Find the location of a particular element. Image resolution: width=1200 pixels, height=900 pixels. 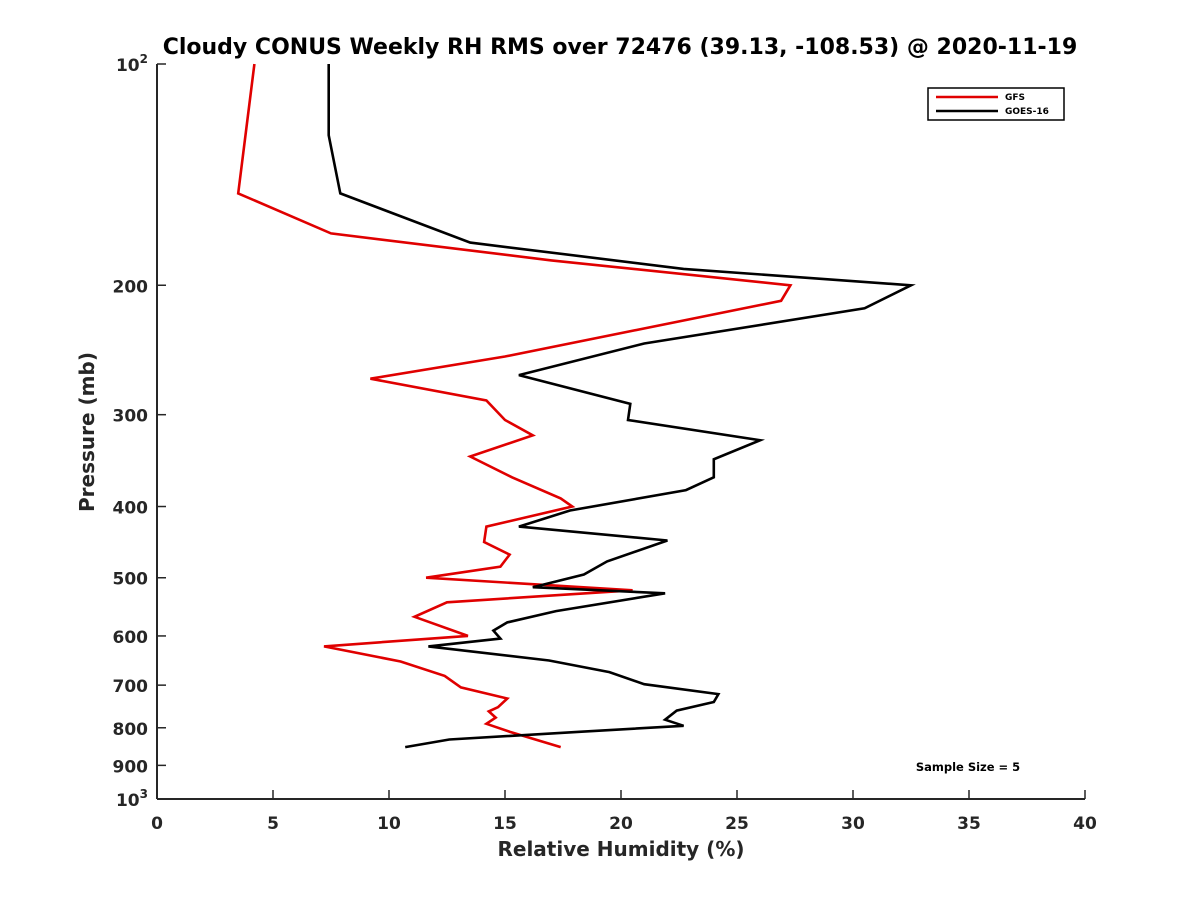

x-tick-label: 5 is located at coordinates (273, 824).